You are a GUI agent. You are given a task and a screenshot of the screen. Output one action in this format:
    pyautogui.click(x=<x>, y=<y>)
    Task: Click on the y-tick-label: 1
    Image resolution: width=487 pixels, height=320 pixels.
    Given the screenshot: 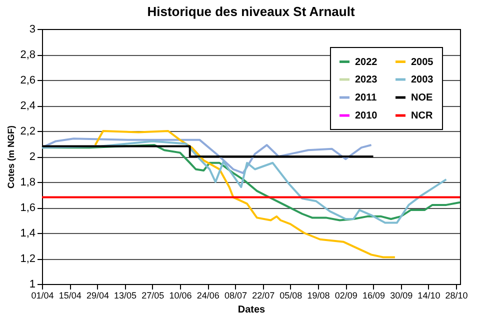 What is the action you would take?
    pyautogui.click(x=32, y=284)
    